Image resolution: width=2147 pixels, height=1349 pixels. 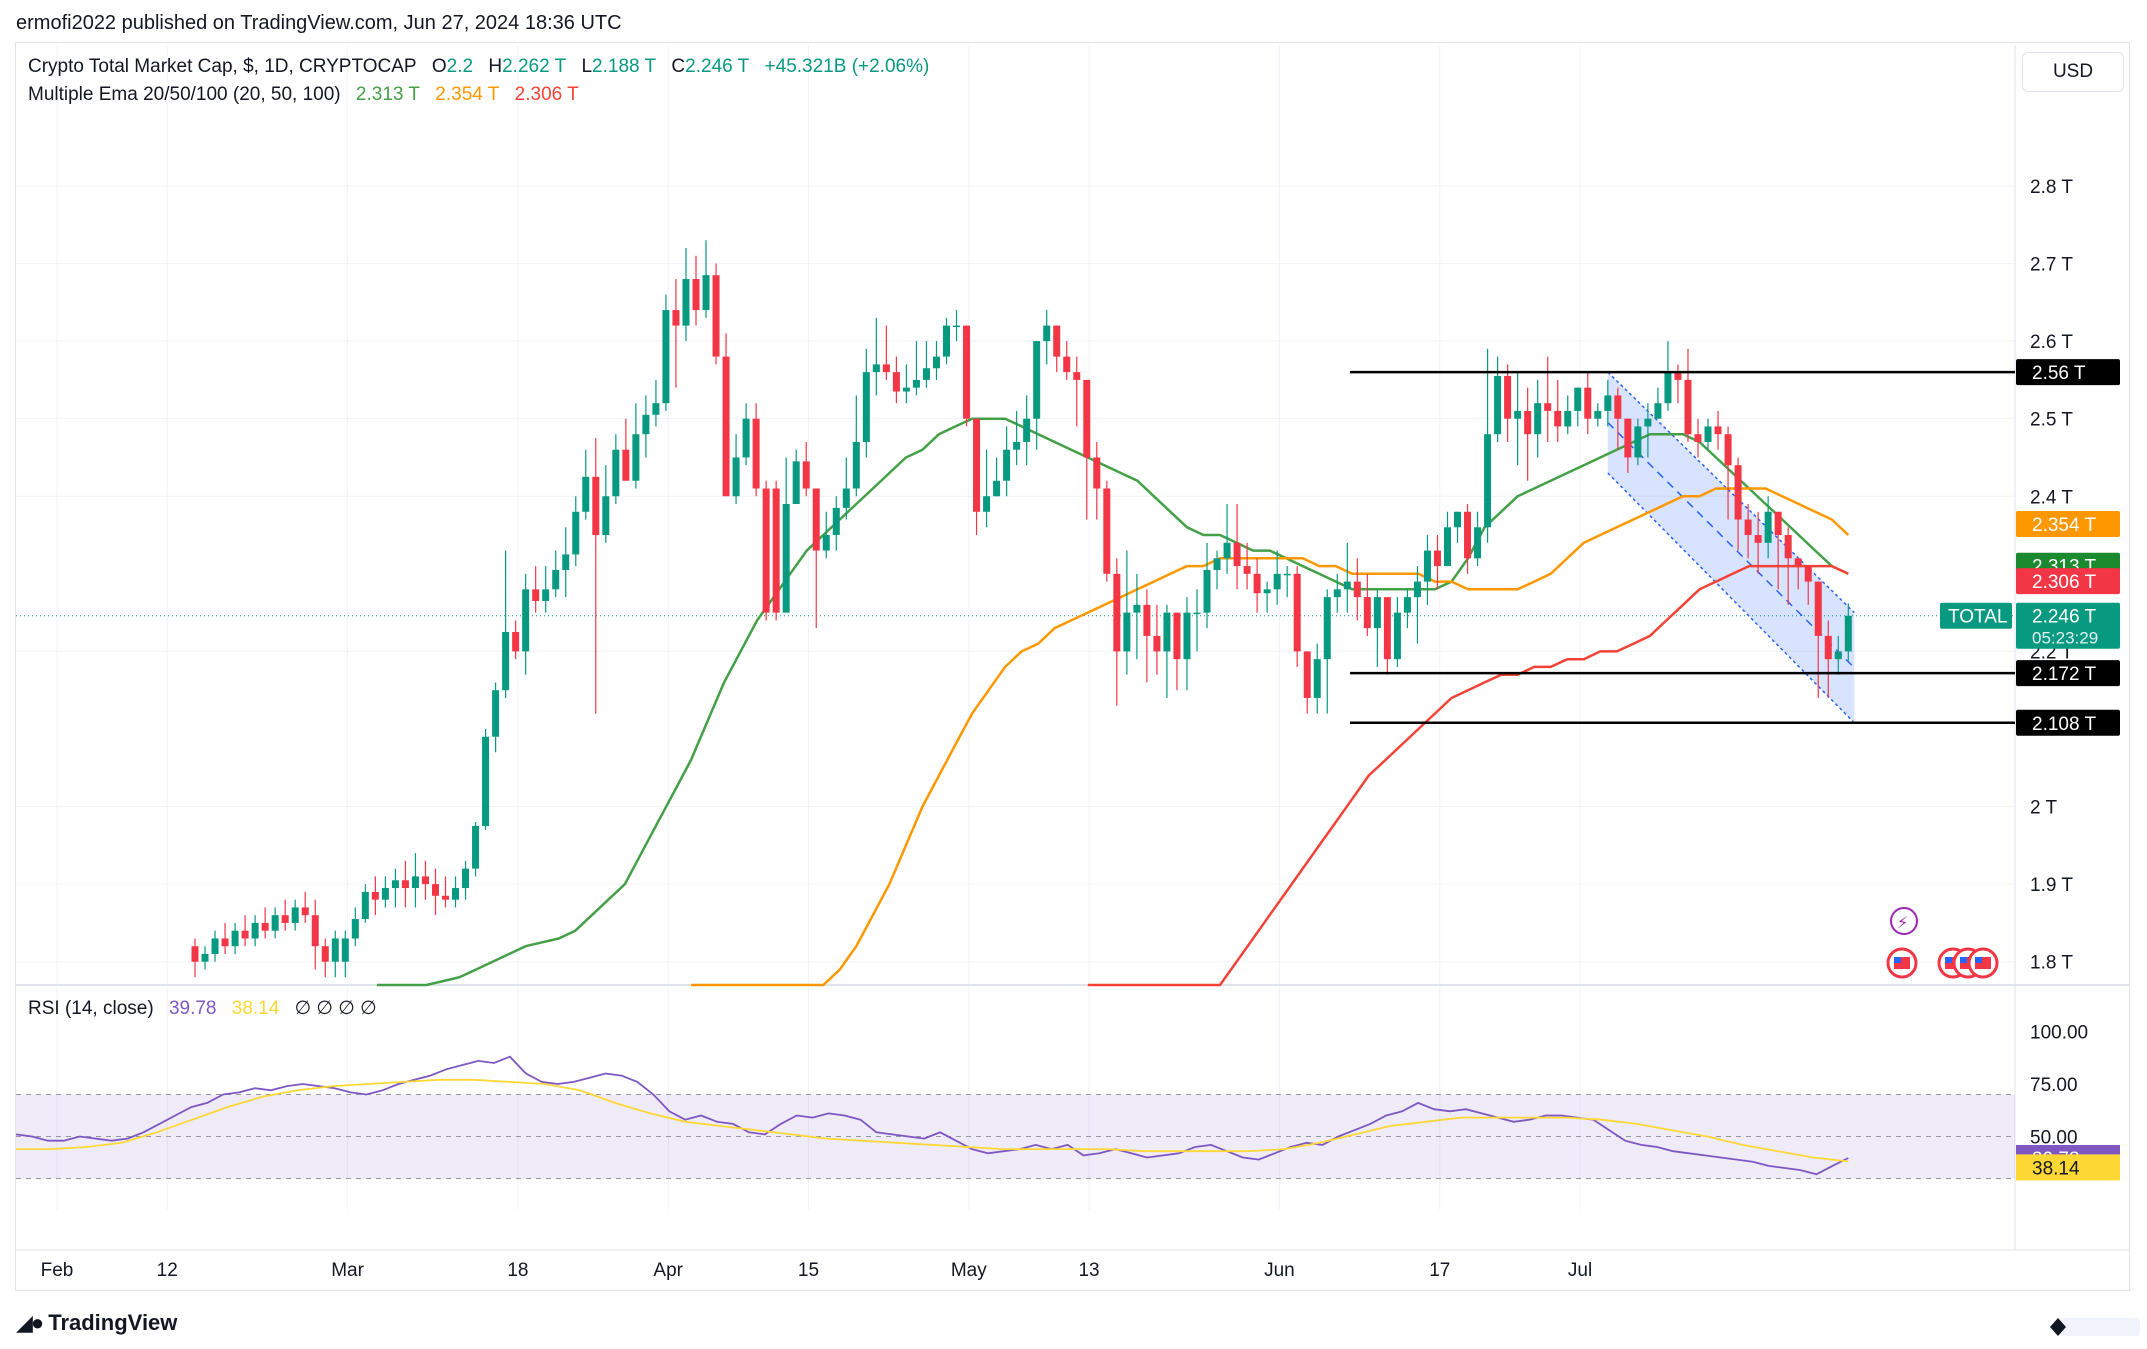 I want to click on currency-button: USD, so click(x=2073, y=72).